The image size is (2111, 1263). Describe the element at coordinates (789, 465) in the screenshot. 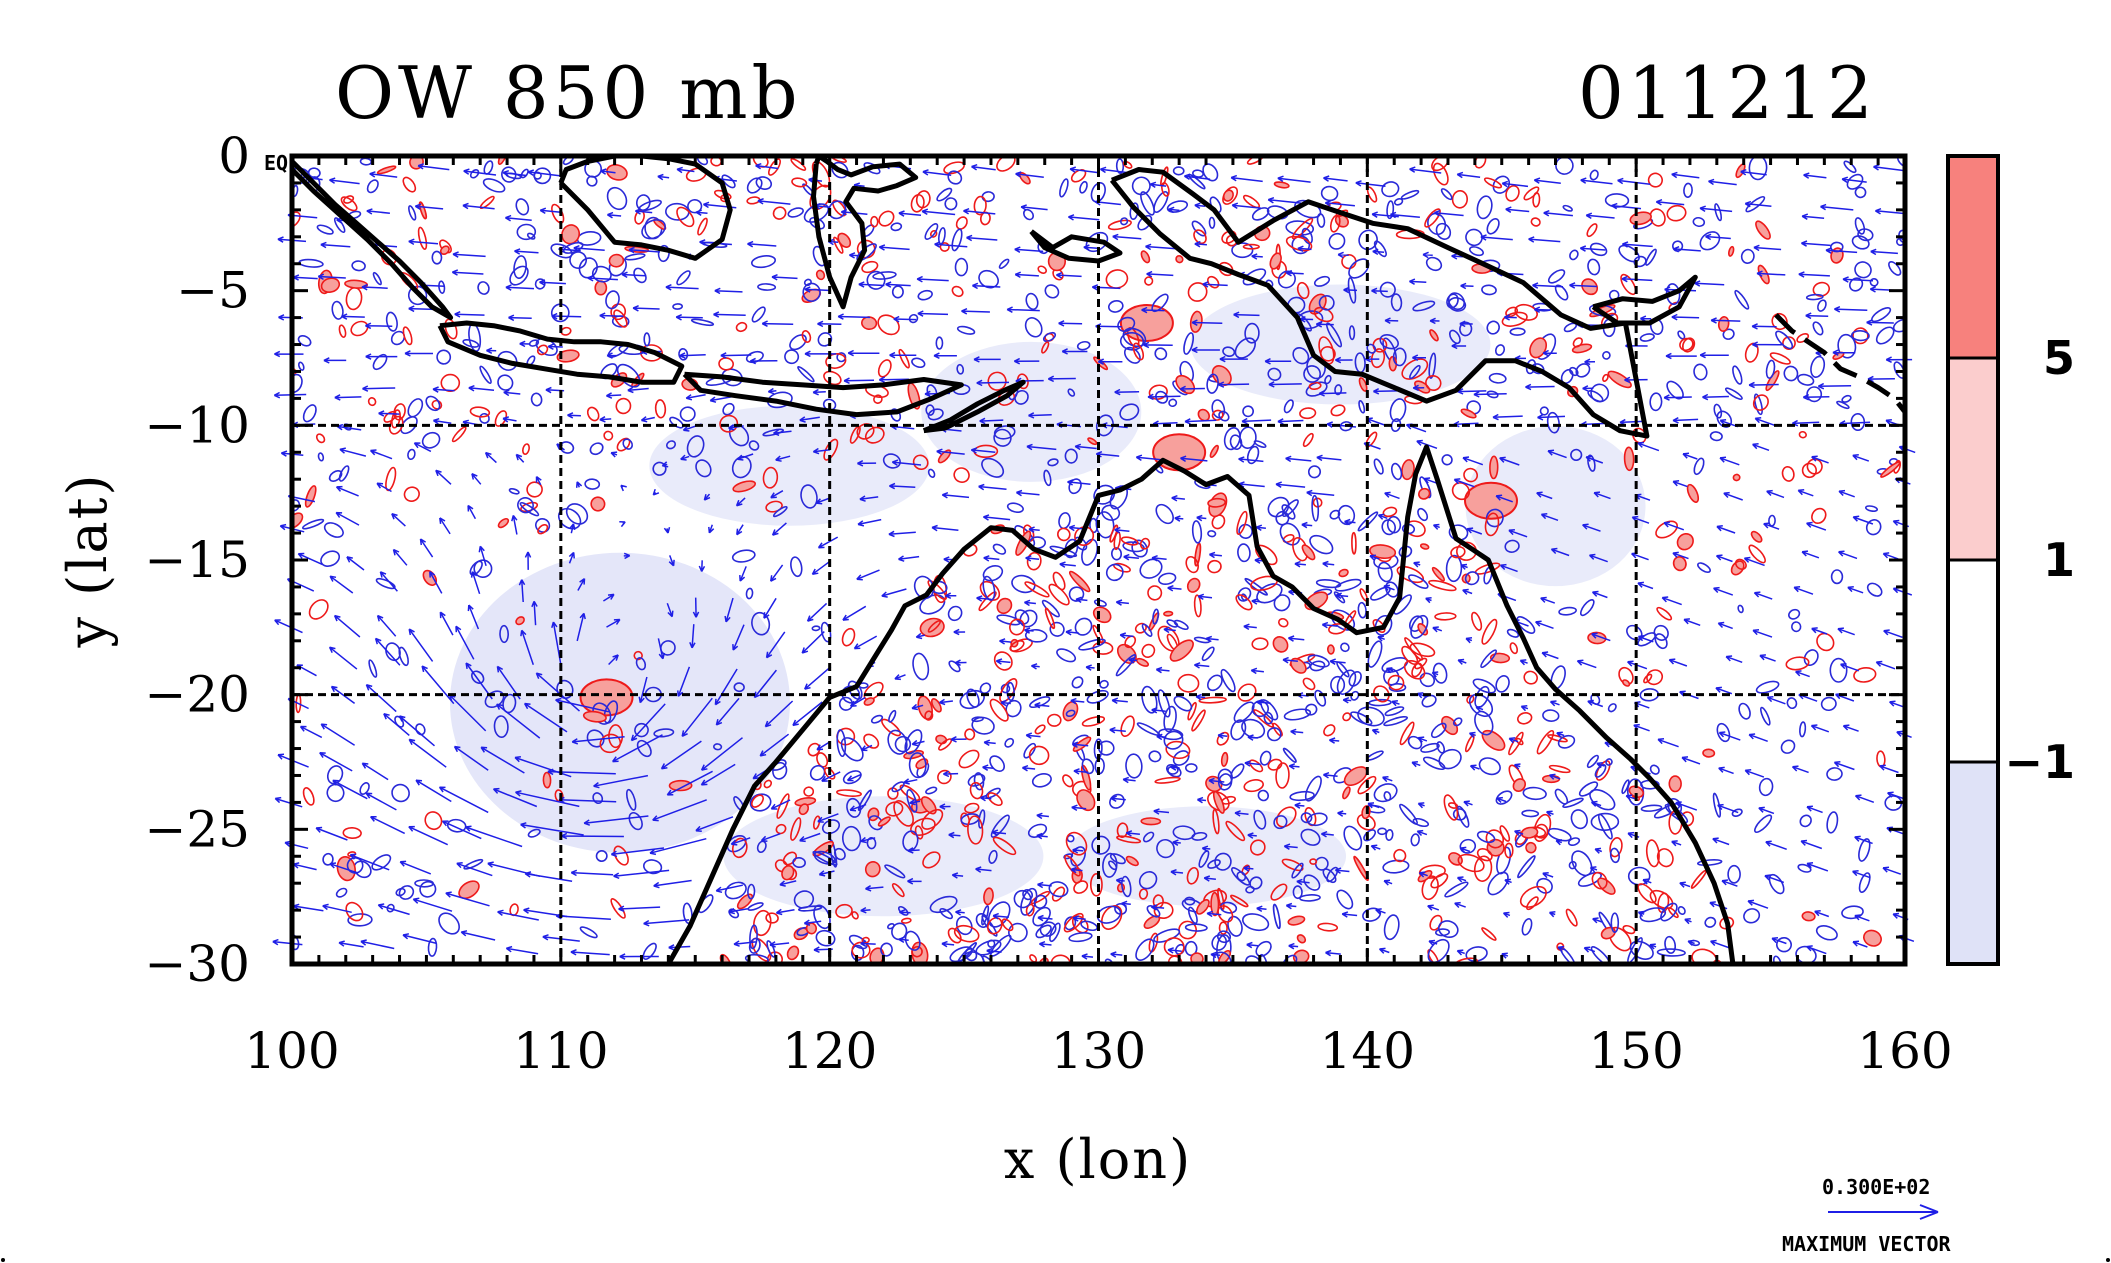

I see `negative-ow-area` at that location.